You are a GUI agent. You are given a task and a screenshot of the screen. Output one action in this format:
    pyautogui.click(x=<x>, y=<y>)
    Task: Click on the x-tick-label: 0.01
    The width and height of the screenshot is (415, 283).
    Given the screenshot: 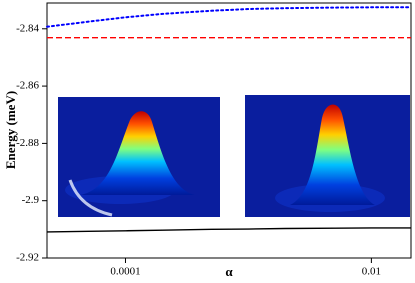 What is the action you would take?
    pyautogui.click(x=371, y=272)
    